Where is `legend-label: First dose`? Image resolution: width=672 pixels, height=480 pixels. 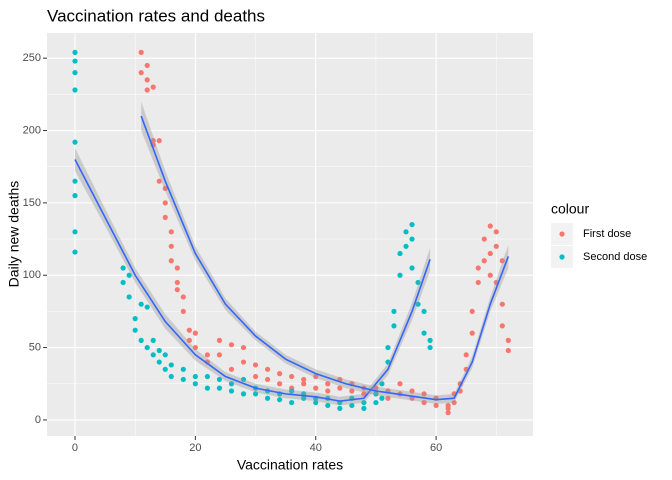 legend-label: First dose is located at coordinates (607, 234).